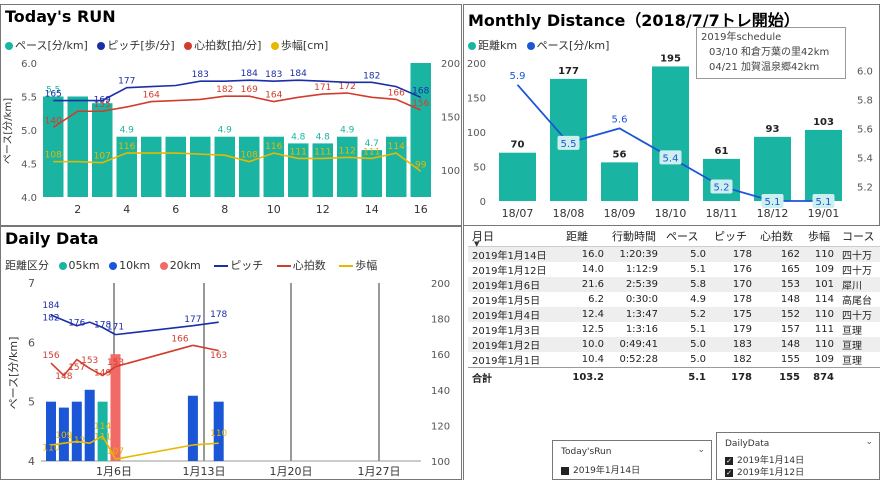  Describe the element at coordinates (635, 344) in the screenshot. I see `table-cell: 0:49:41` at that location.